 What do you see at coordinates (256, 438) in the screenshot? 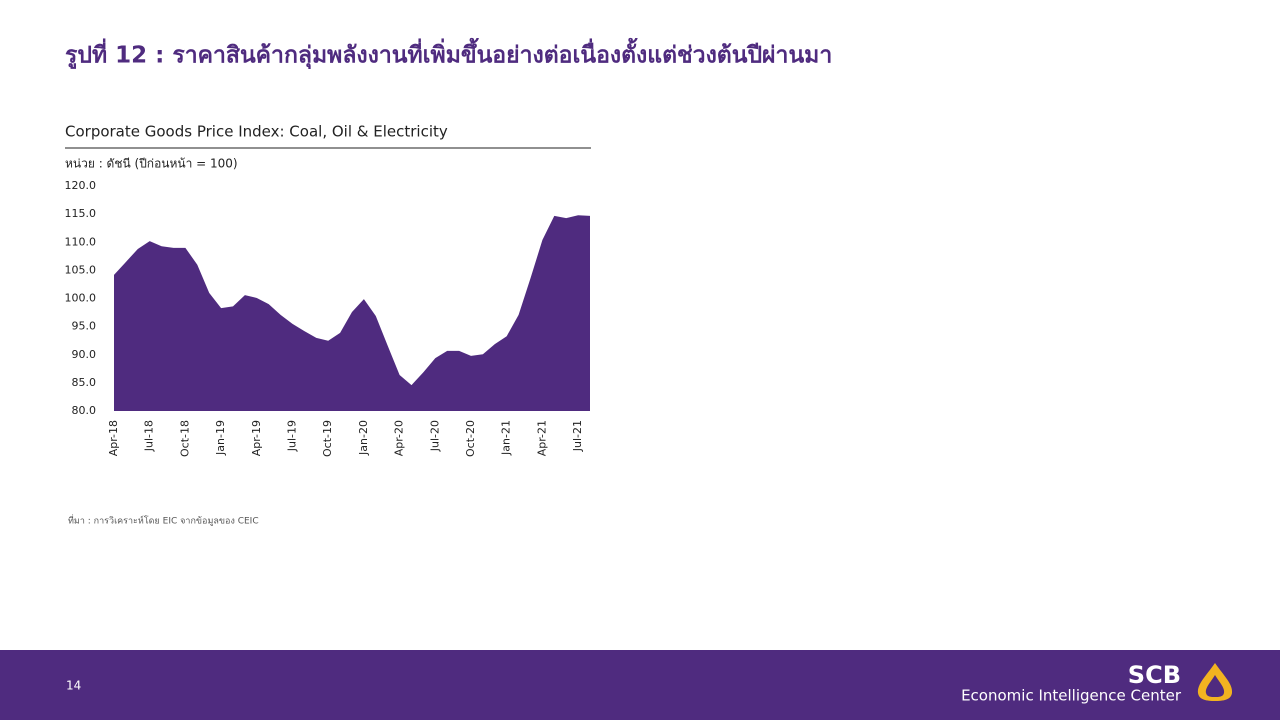
I see `x-tick-label: Apr-19` at bounding box center [256, 438].